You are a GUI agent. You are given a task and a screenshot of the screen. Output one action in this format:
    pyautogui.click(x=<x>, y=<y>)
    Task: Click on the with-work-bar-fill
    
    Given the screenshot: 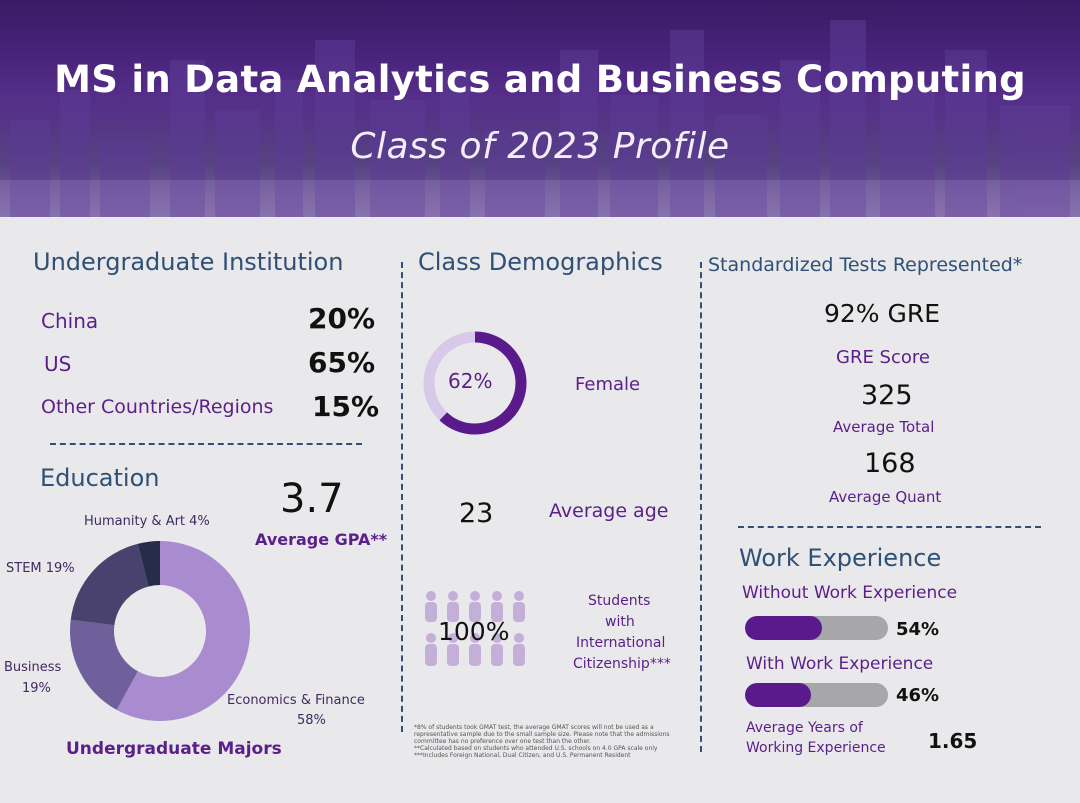 What is the action you would take?
    pyautogui.click(x=778, y=695)
    